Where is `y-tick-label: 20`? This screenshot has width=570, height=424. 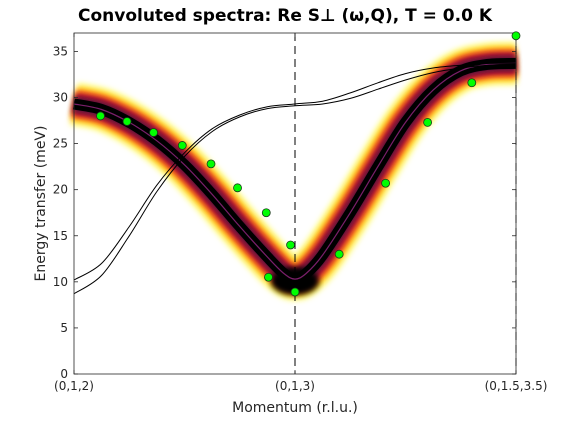 y-tick-label: 20 is located at coordinates (60, 190).